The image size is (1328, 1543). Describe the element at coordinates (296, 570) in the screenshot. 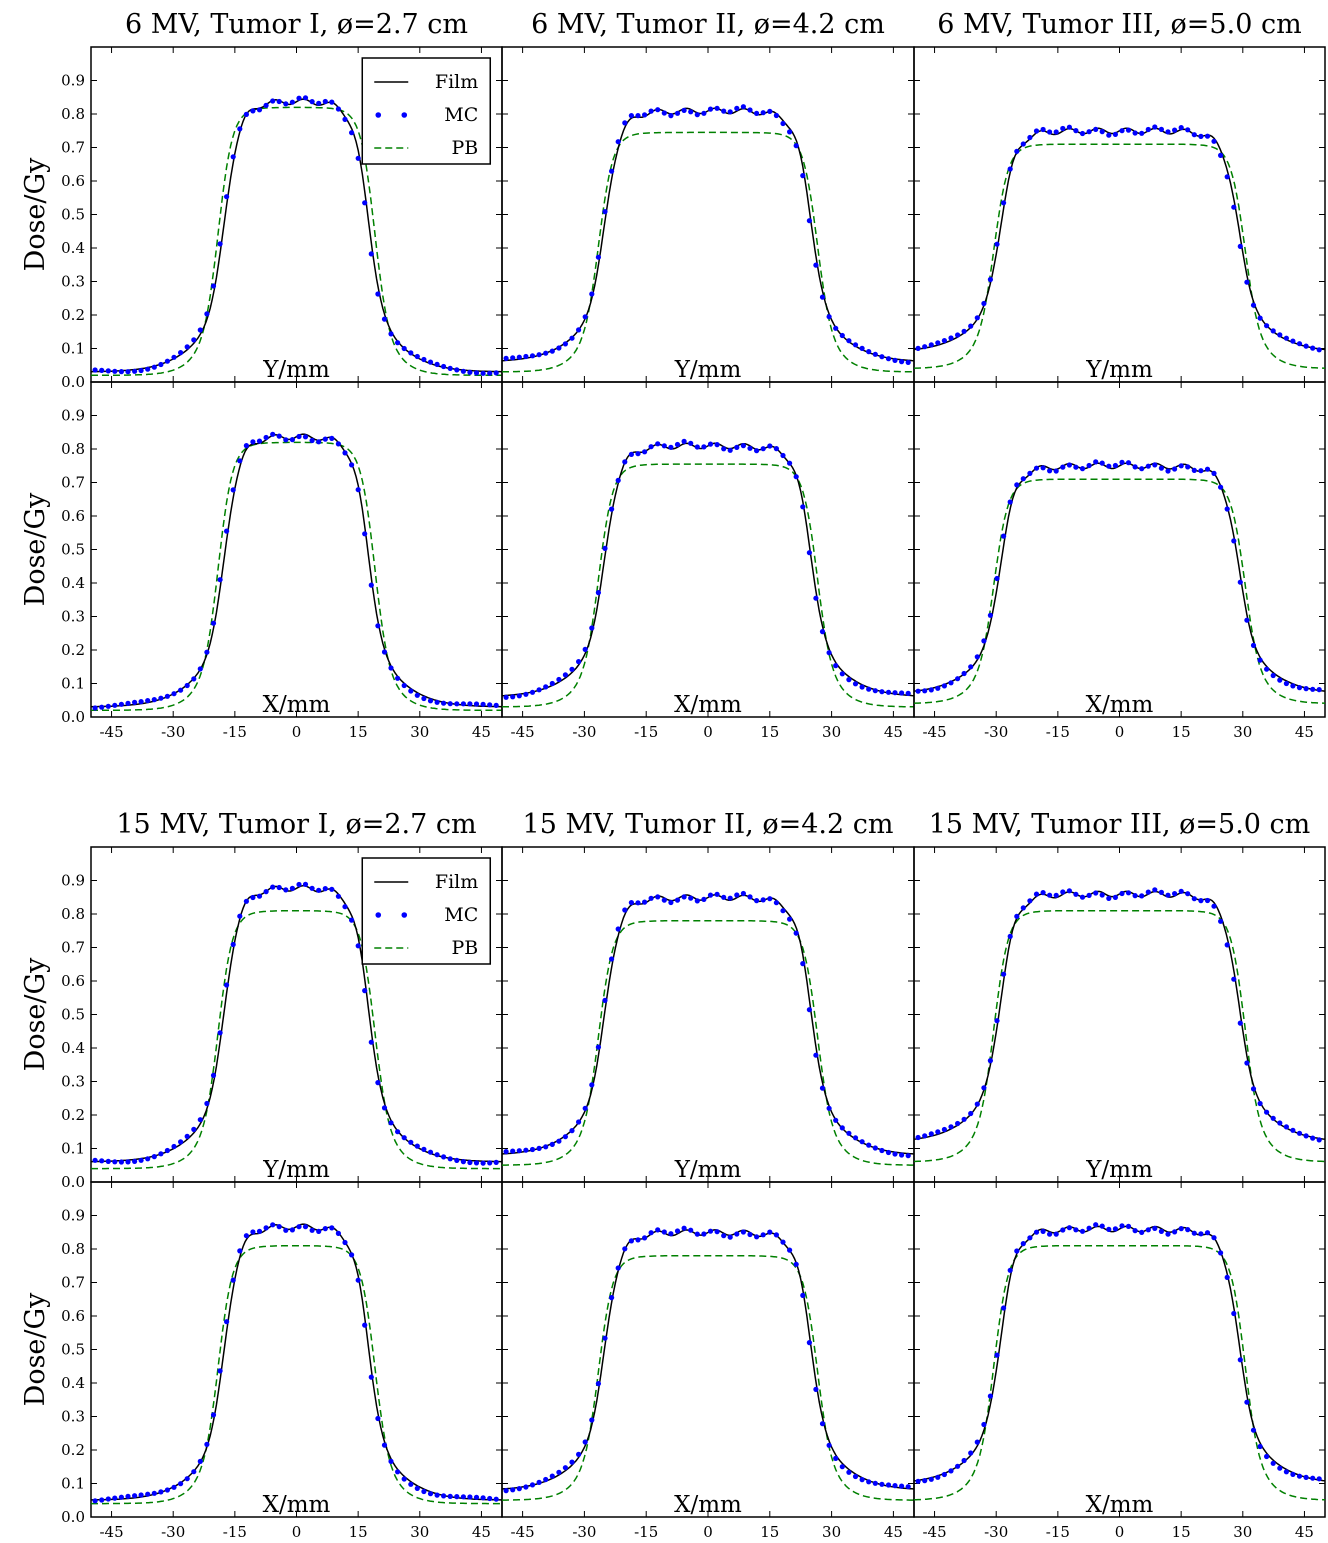

I see `film-series-line` at that location.